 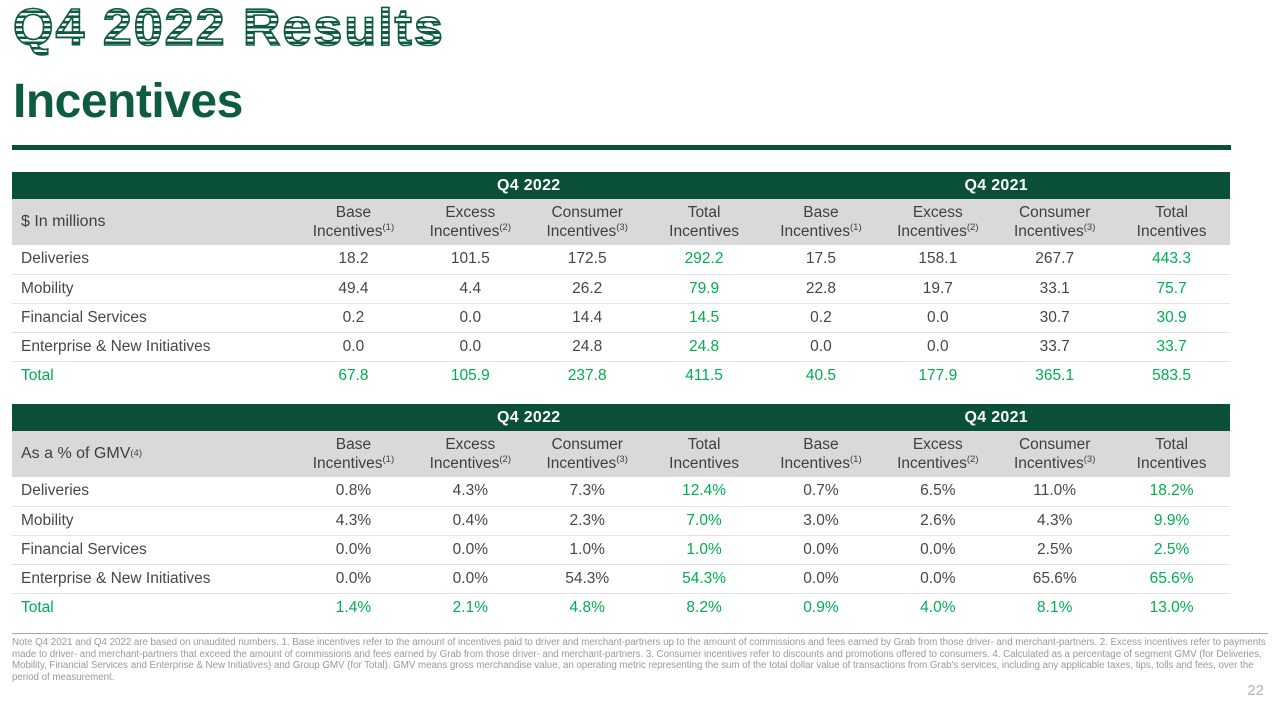 I want to click on period-header: Q4 2021, so click(x=996, y=417).